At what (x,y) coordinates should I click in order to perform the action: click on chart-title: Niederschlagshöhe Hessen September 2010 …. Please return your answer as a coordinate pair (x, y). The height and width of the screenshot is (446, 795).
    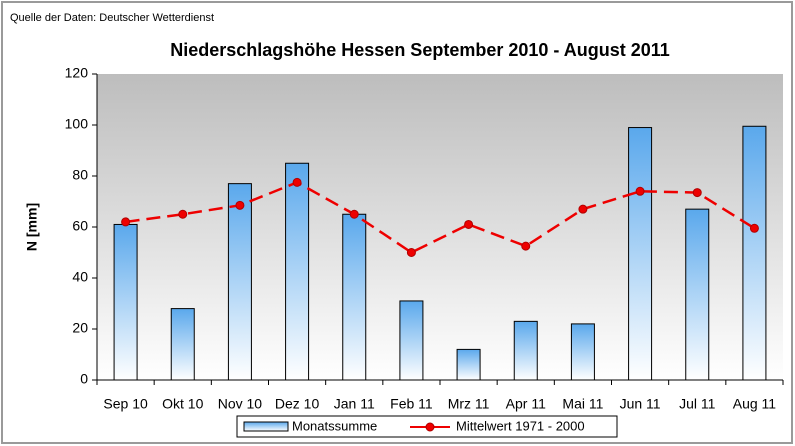
    Looking at the image, I should click on (420, 50).